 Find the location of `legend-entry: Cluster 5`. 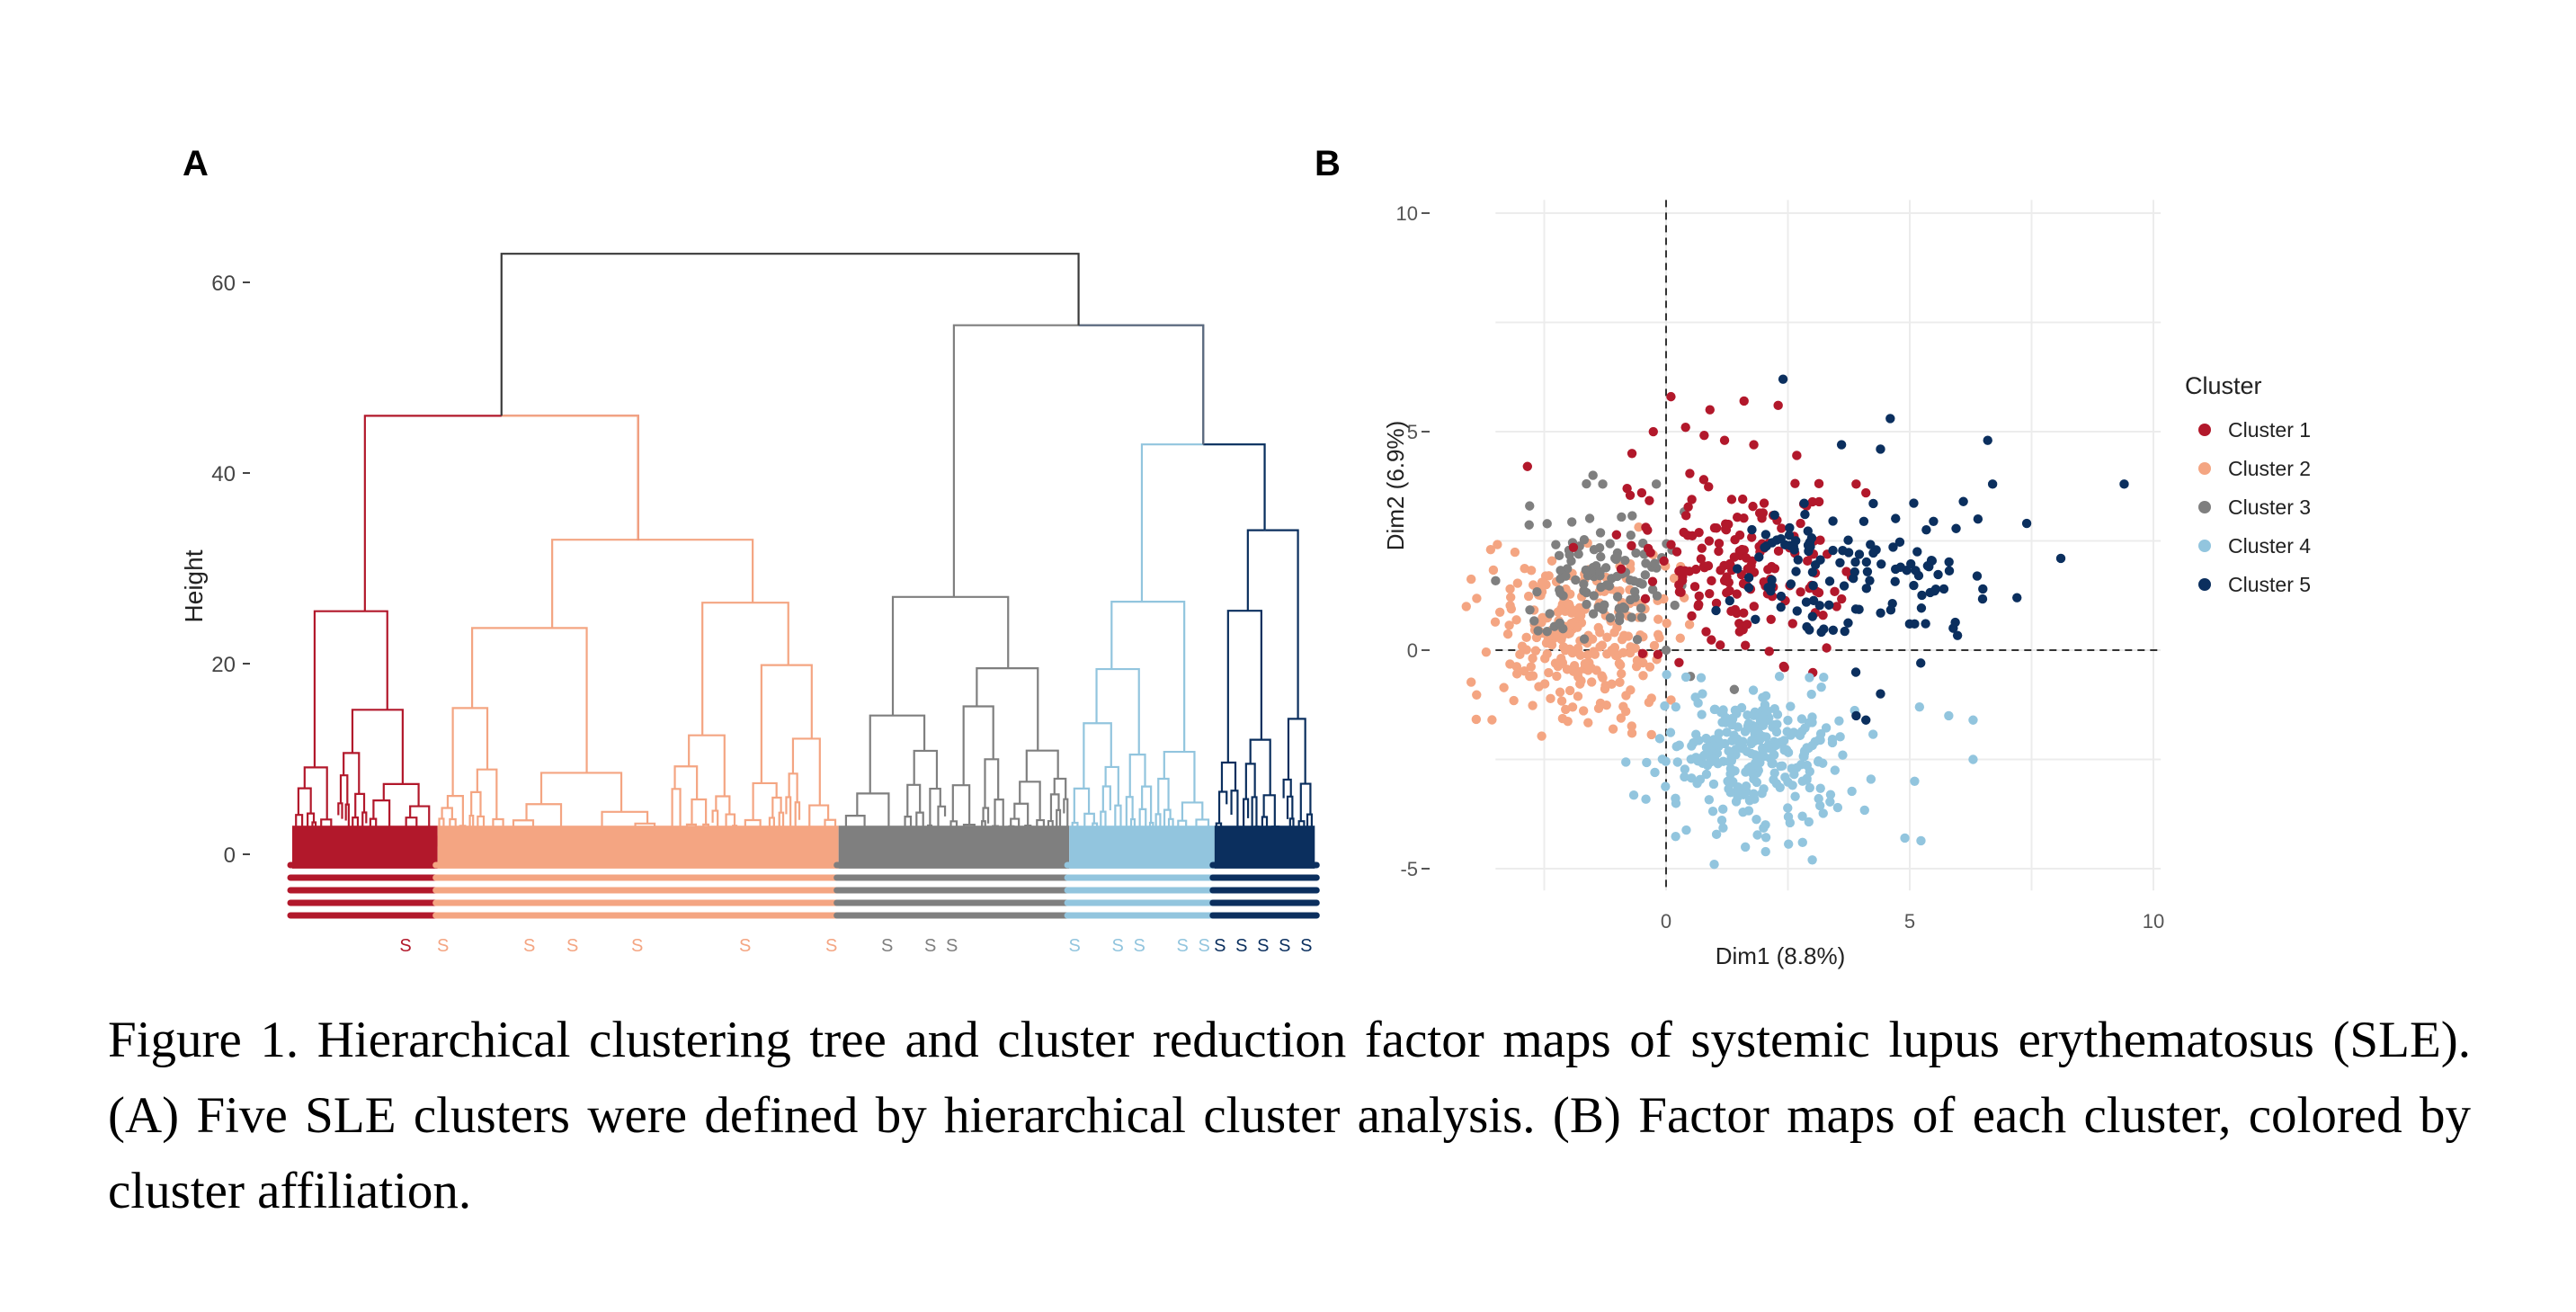

legend-entry: Cluster 5 is located at coordinates (2270, 584).